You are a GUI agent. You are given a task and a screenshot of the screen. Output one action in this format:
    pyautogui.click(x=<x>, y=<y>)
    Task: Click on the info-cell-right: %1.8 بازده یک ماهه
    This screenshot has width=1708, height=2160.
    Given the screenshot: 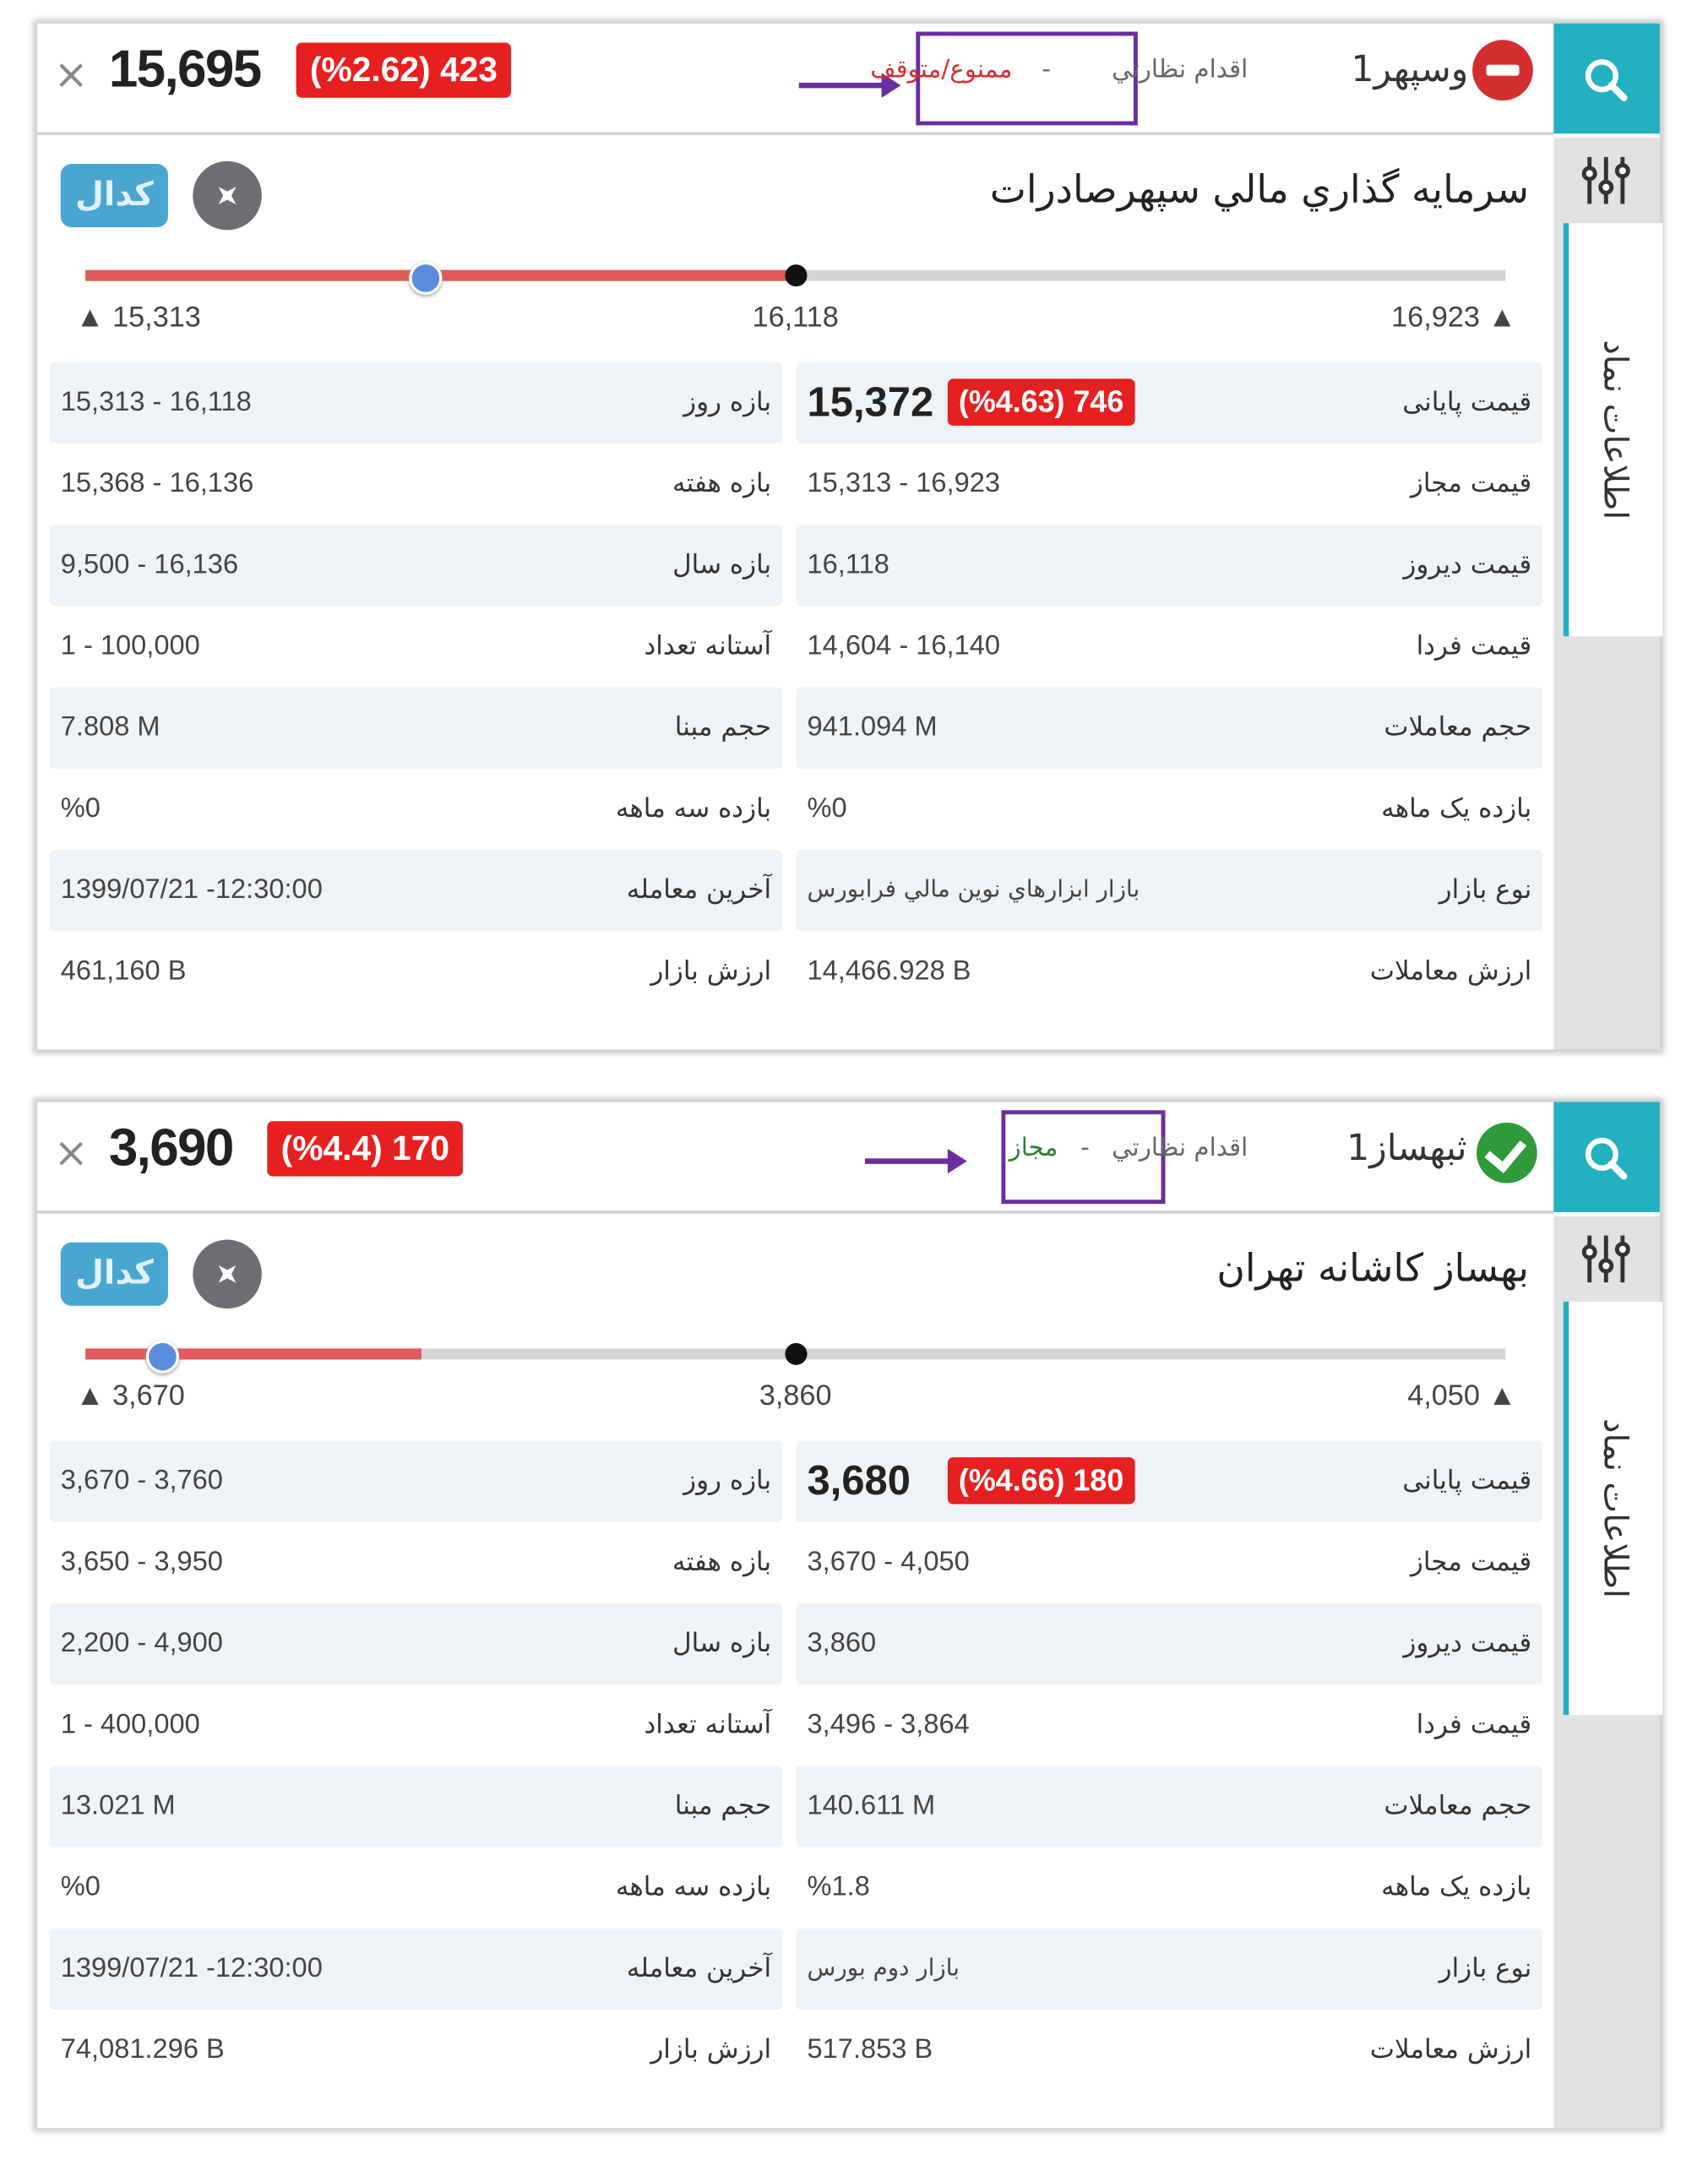 What is the action you would take?
    pyautogui.click(x=1169, y=1888)
    